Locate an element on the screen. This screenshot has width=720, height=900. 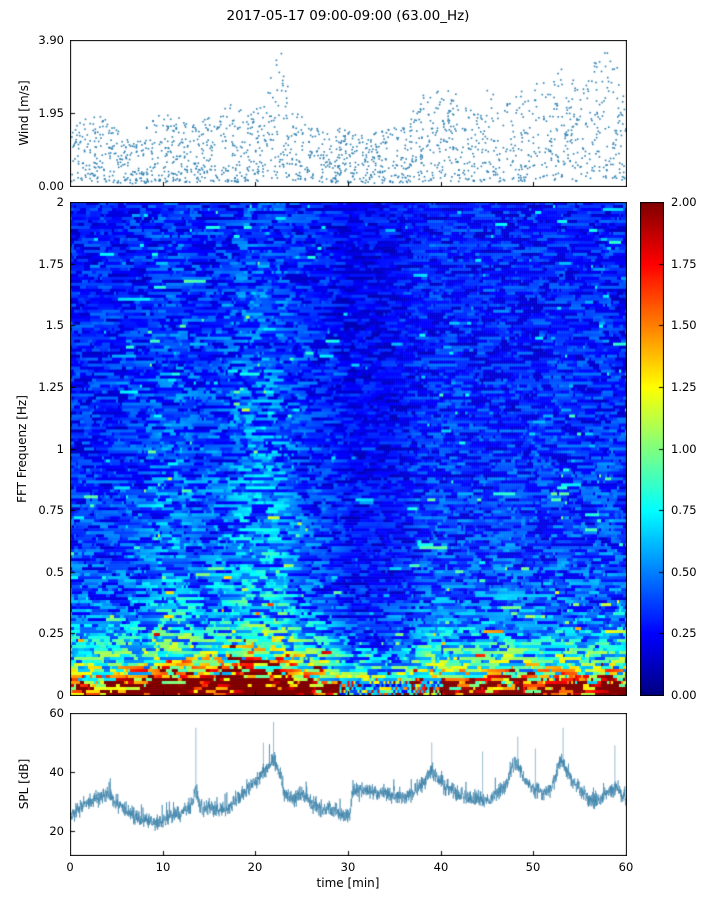
spl-line-plot is located at coordinates (348, 784).